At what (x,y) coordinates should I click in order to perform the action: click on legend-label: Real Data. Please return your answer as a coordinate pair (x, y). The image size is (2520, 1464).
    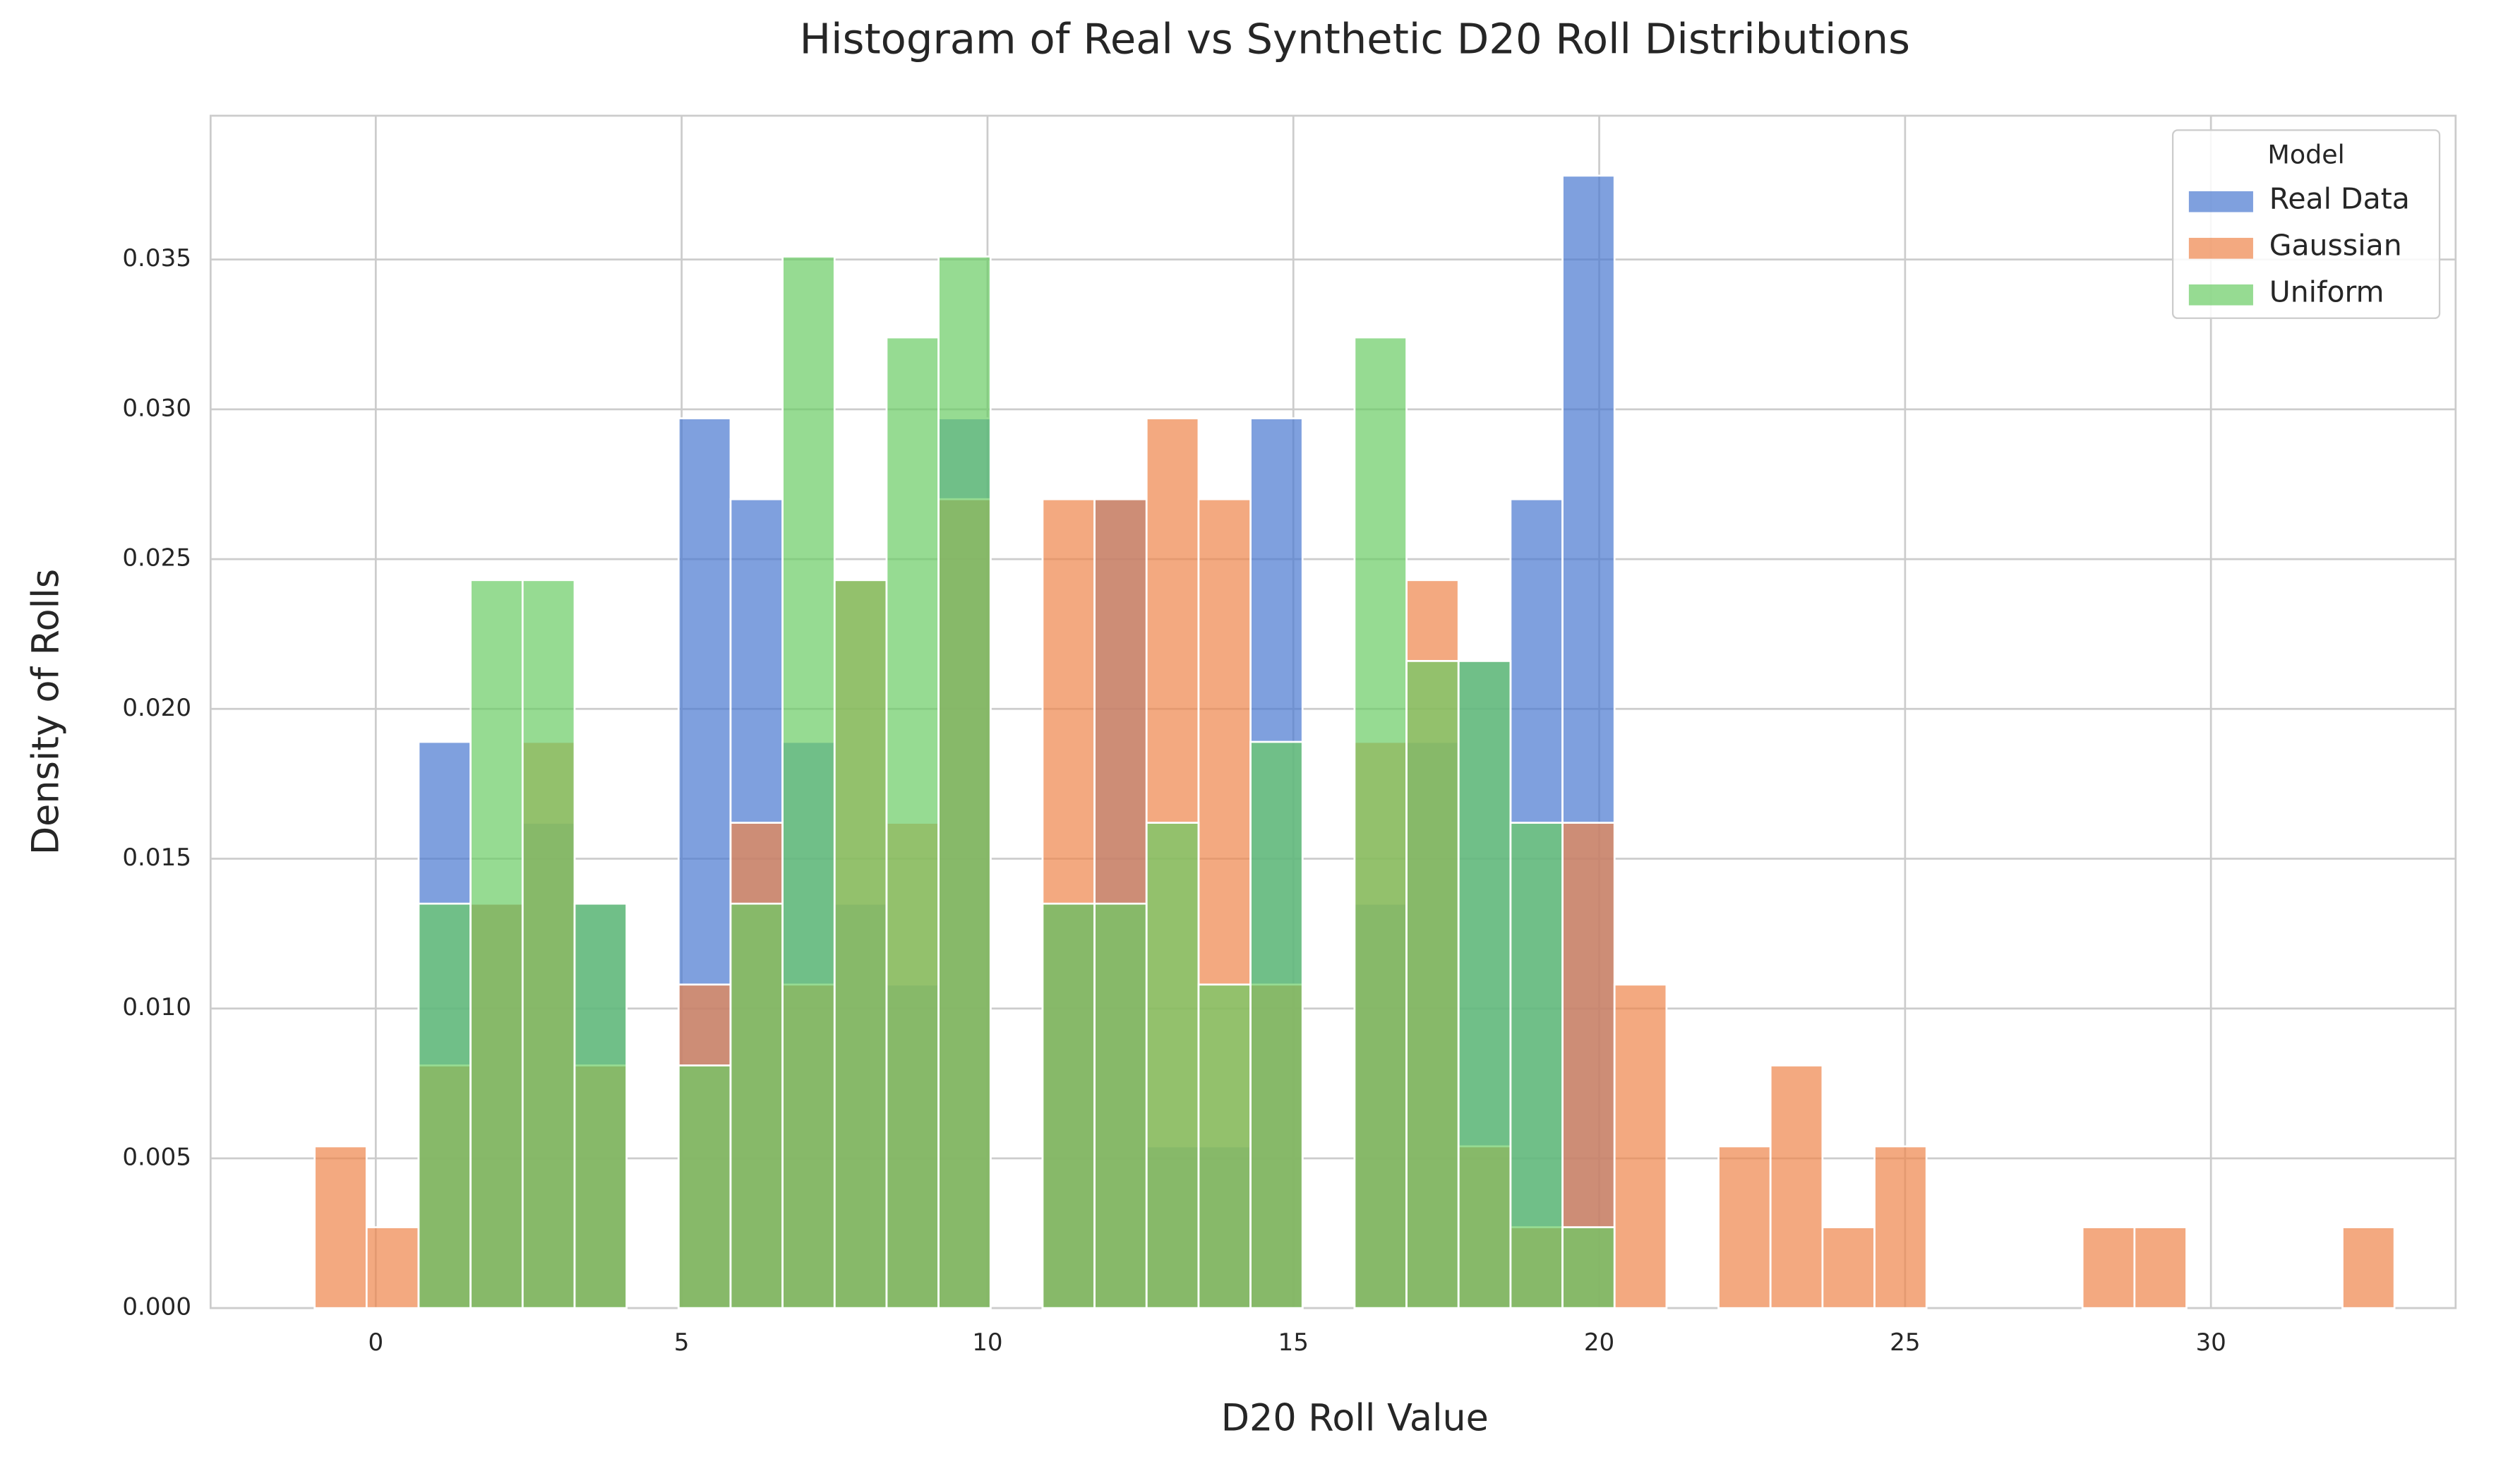
    Looking at the image, I should click on (2340, 199).